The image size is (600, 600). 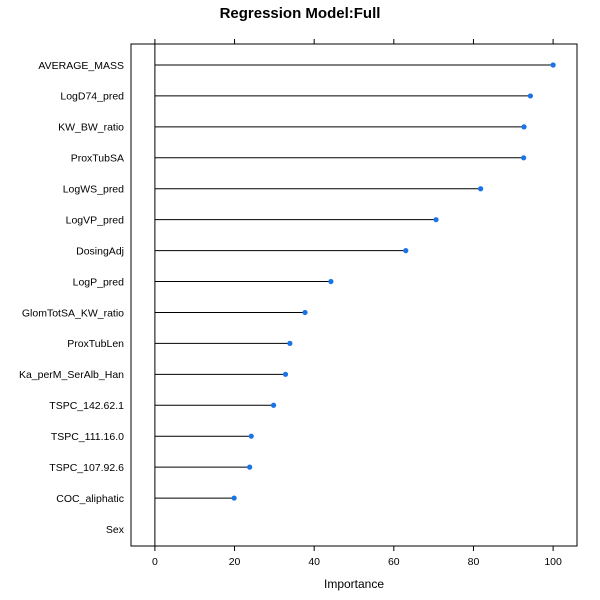 I want to click on chart-title: Regression Model:Full, so click(x=300, y=13).